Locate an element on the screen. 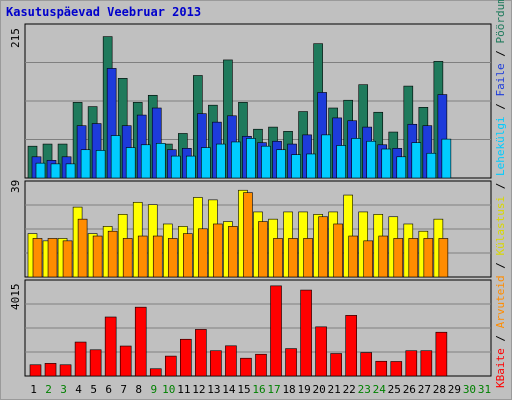 This screenshot has height=400, width=512. x-axis-day-label: 29 is located at coordinates (454, 389).